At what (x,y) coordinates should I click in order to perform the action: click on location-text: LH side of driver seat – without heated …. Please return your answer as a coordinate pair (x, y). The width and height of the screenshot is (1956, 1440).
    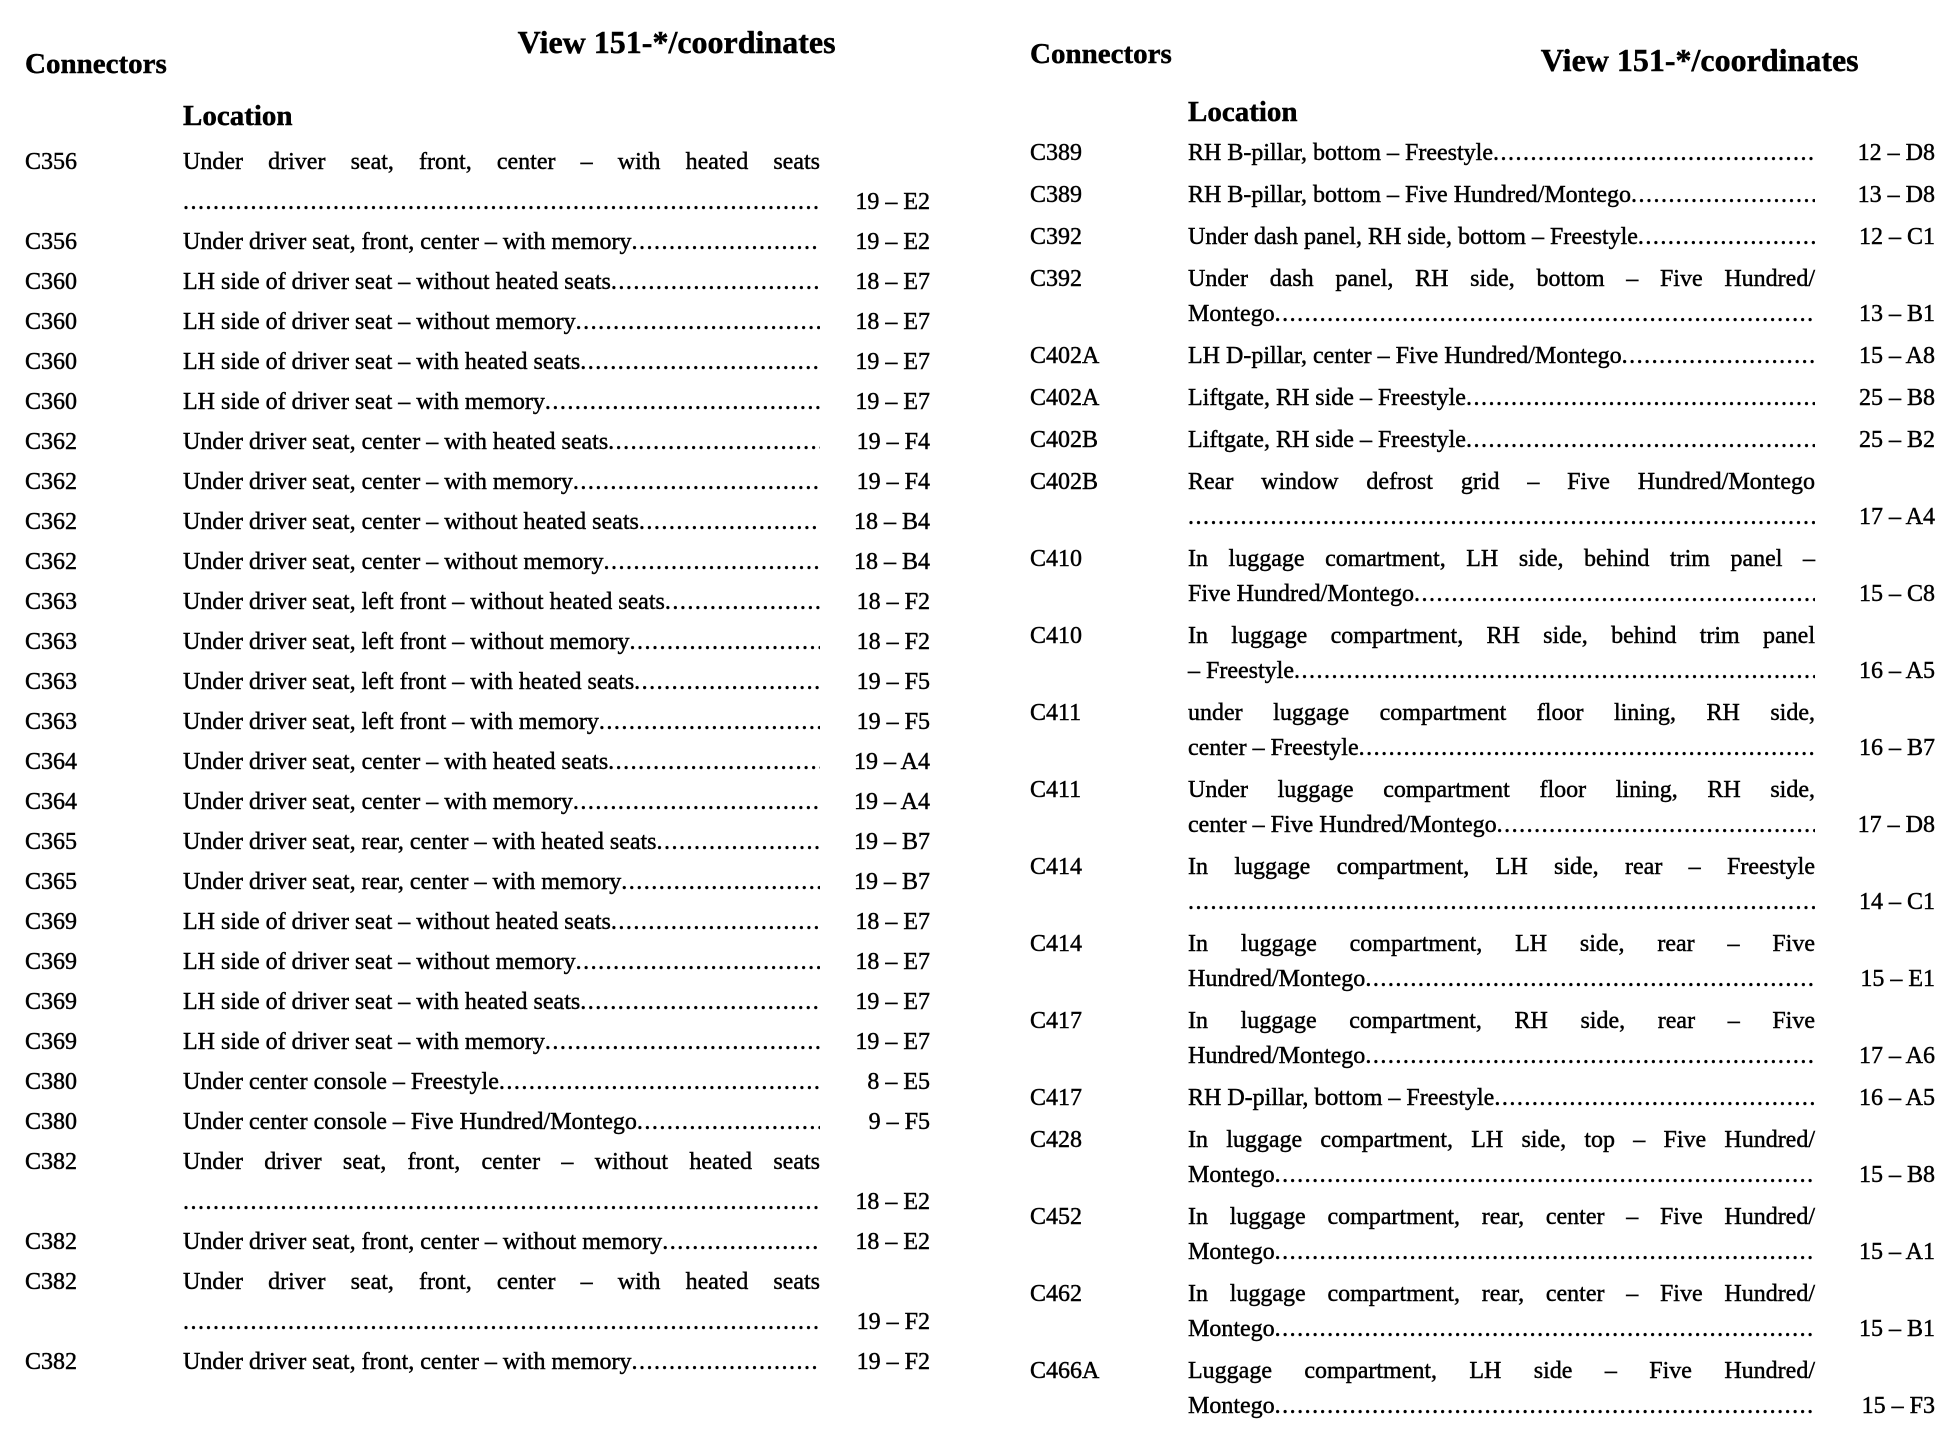
    Looking at the image, I should click on (397, 922).